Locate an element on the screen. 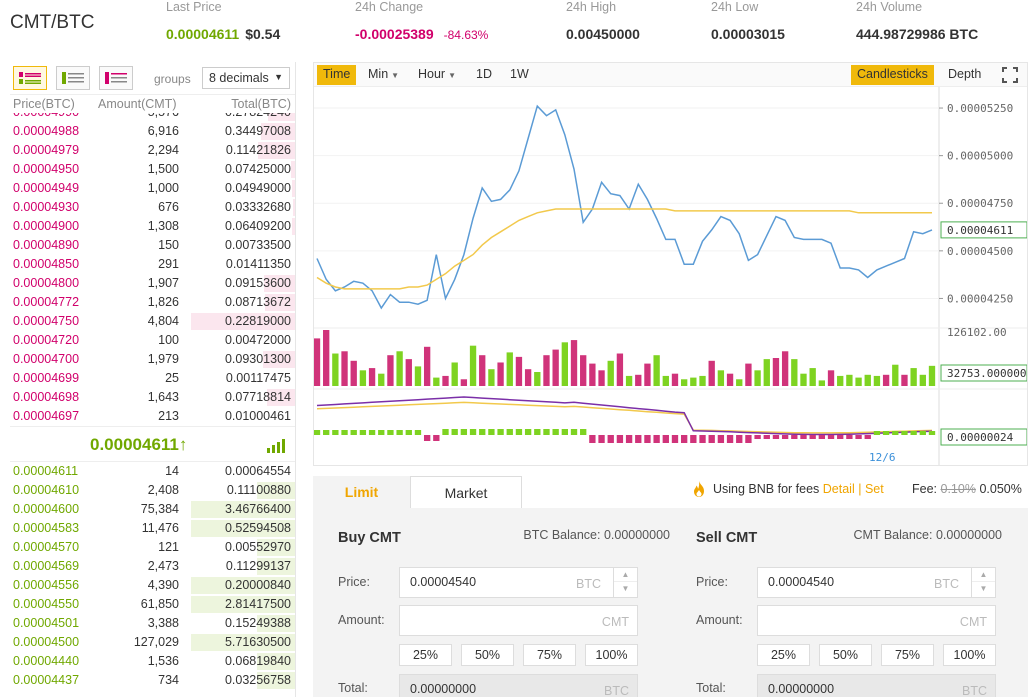 This screenshot has width=1033, height=697. buy-total-input: 0.00000000 BTC is located at coordinates (518, 685).